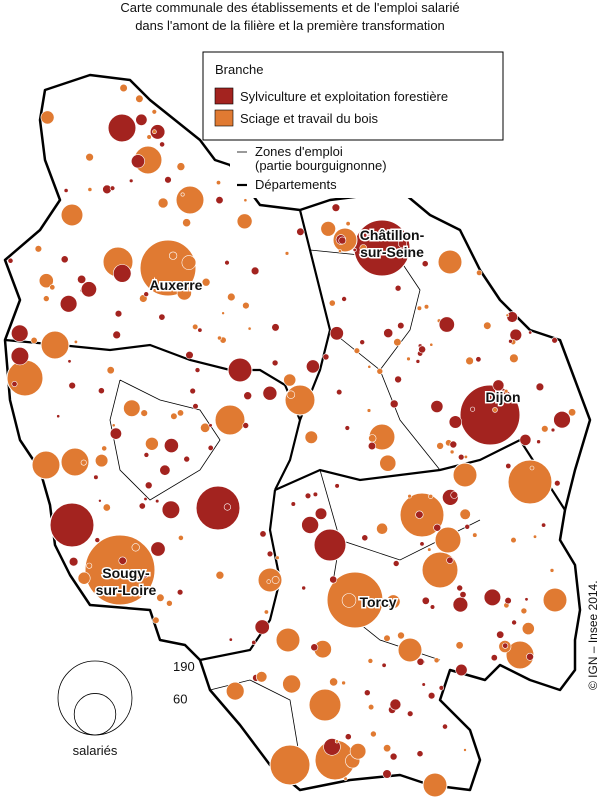 The image size is (601, 801). I want to click on city-label: Sougy-, so click(126, 573).